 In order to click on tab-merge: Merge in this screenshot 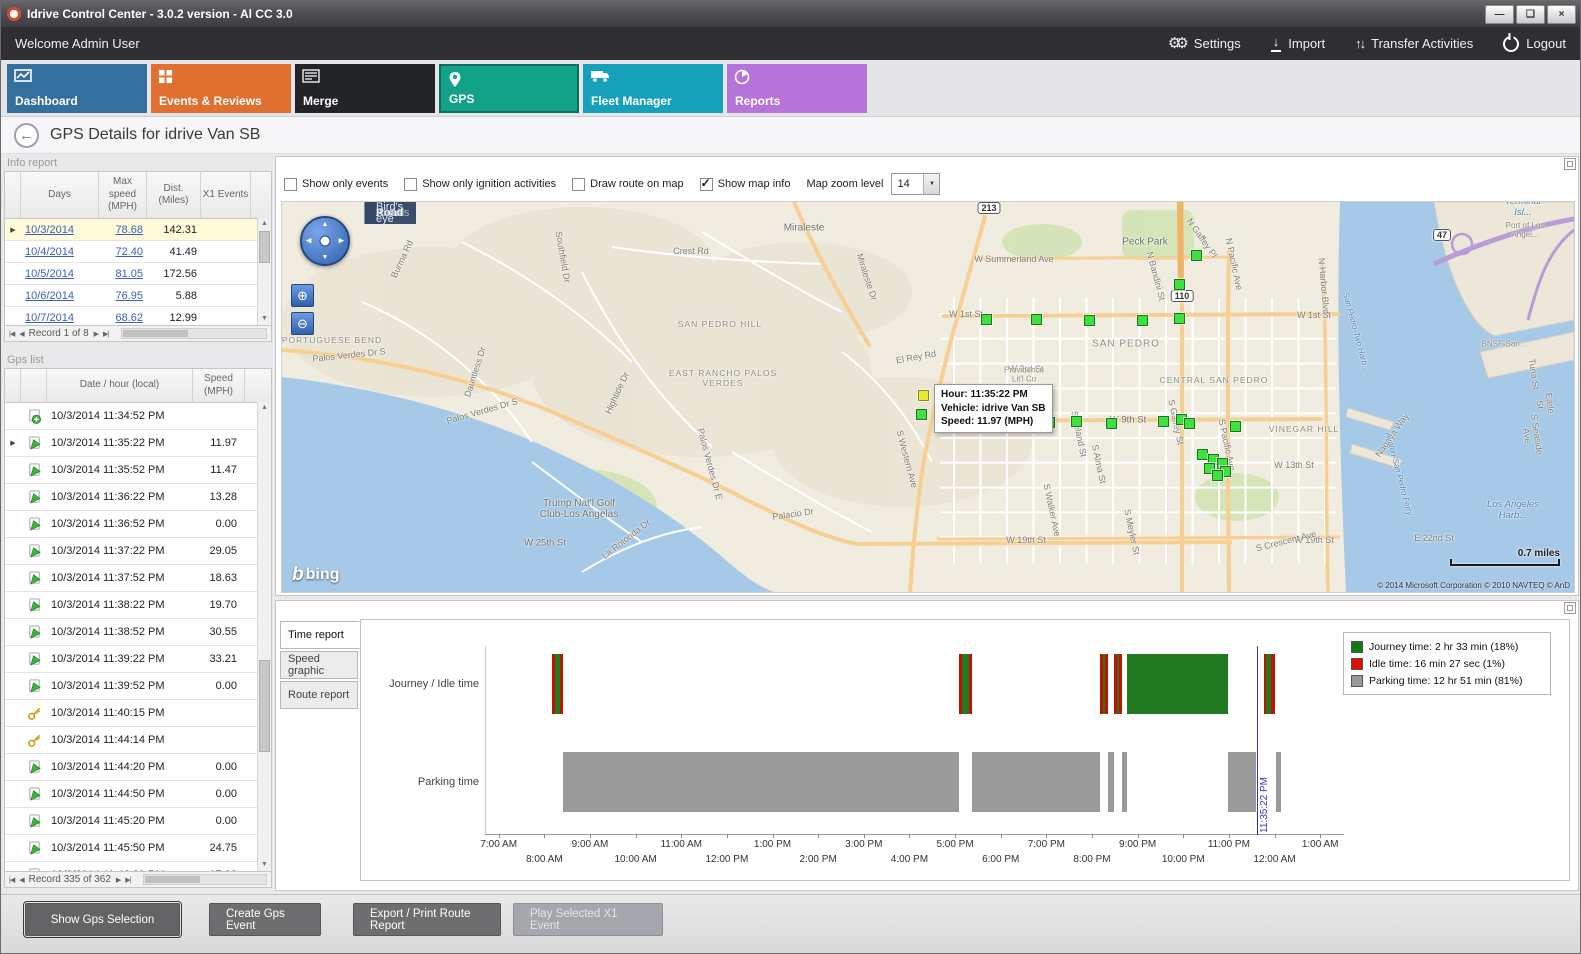, I will do `click(365, 88)`.